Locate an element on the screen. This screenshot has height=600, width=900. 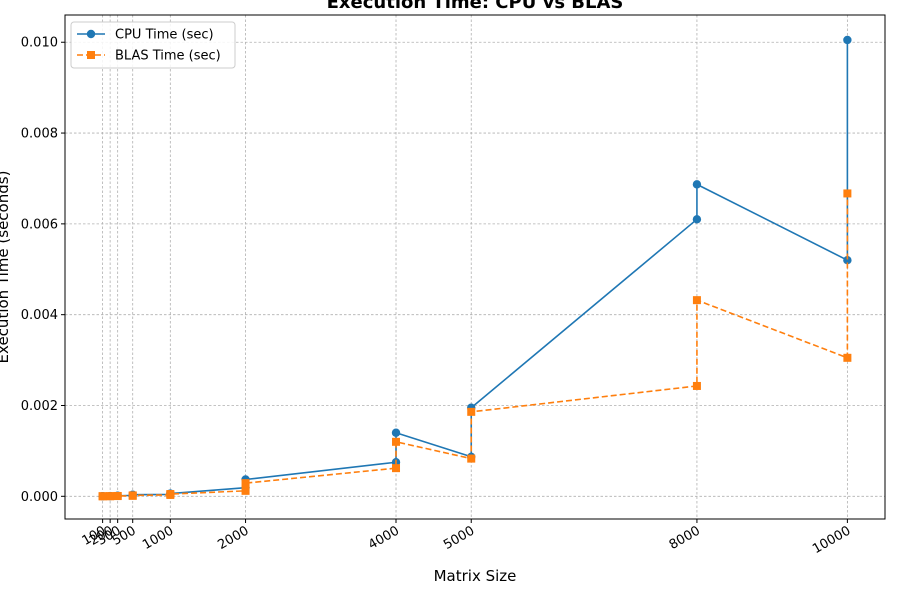
y-tick-label: 0.010 is located at coordinates (39, 43).